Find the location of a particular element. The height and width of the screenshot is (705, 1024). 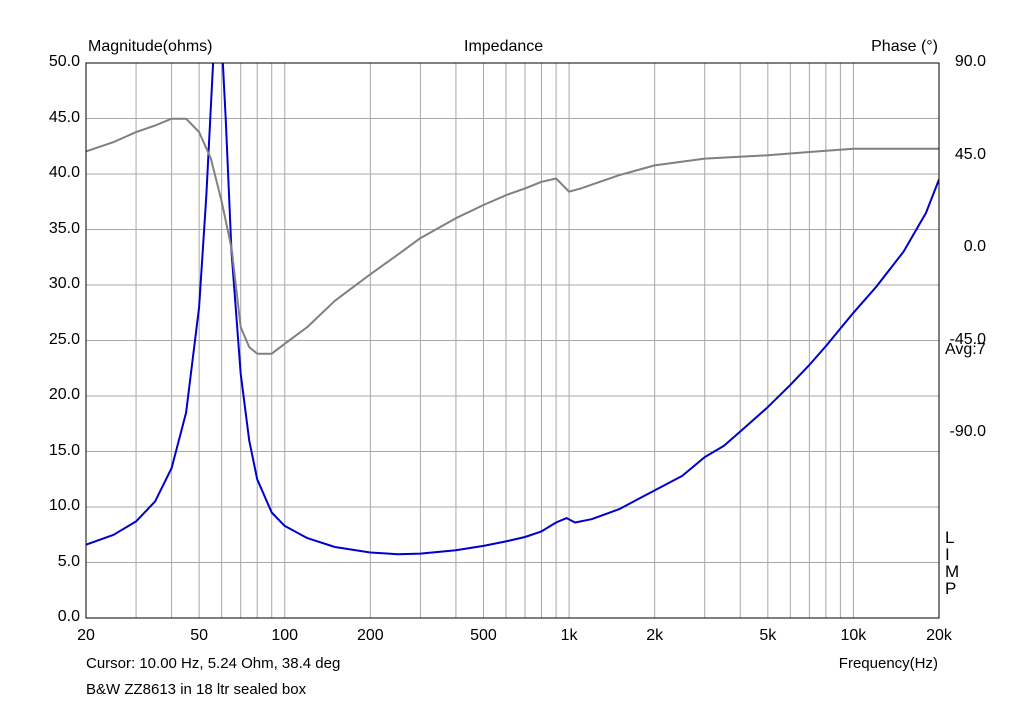

y-tick-label: 10.0 is located at coordinates (64, 505).